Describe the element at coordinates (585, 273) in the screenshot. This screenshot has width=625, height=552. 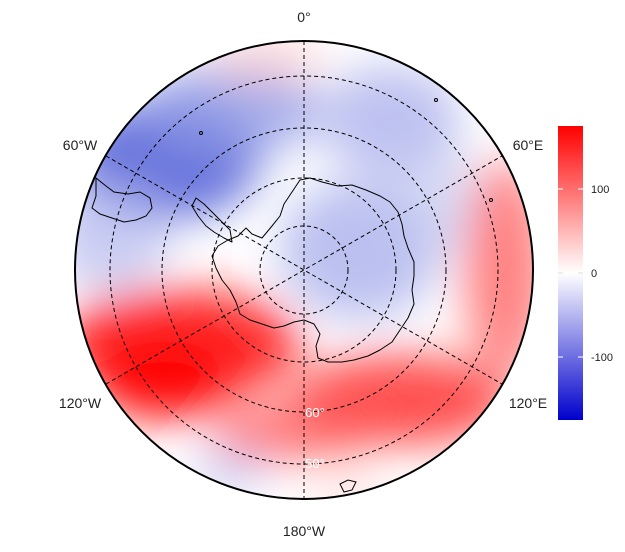
I see `colorbar: 100 0 -100` at that location.